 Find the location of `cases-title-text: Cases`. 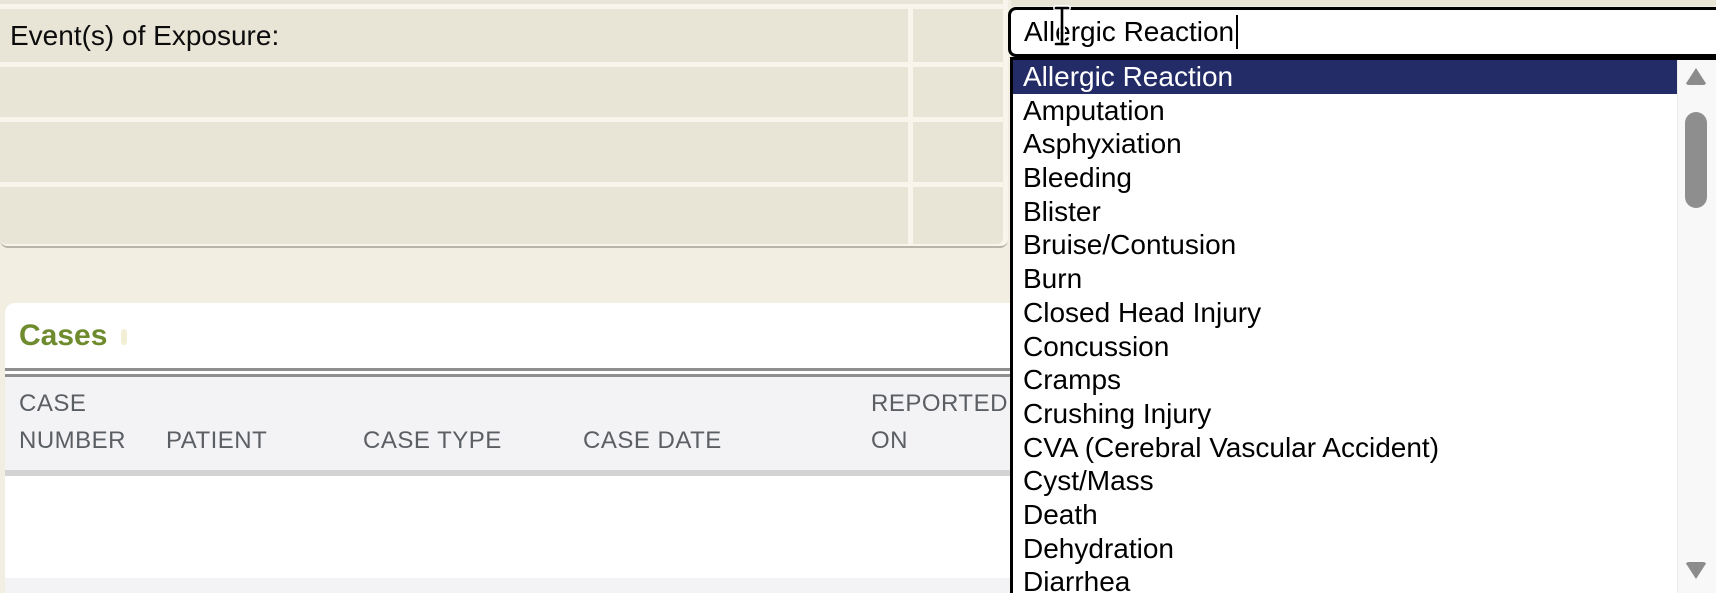

cases-title-text: Cases is located at coordinates (63, 335).